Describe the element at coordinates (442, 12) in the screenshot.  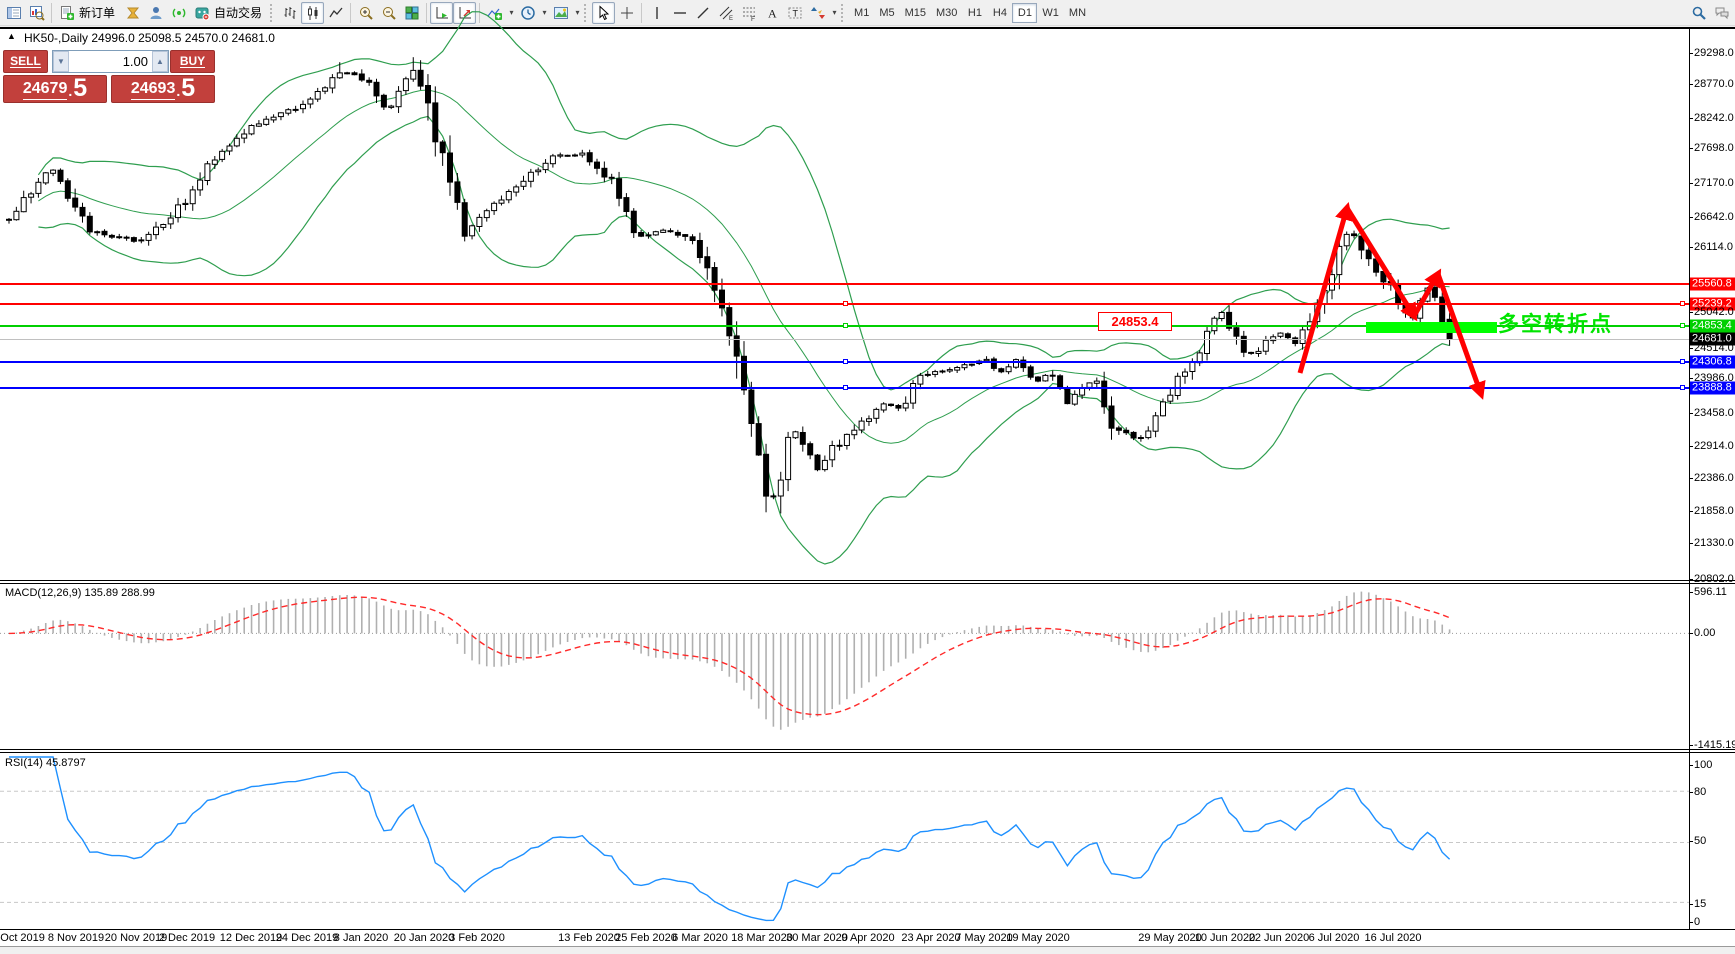
I see `auto-scroll-button` at that location.